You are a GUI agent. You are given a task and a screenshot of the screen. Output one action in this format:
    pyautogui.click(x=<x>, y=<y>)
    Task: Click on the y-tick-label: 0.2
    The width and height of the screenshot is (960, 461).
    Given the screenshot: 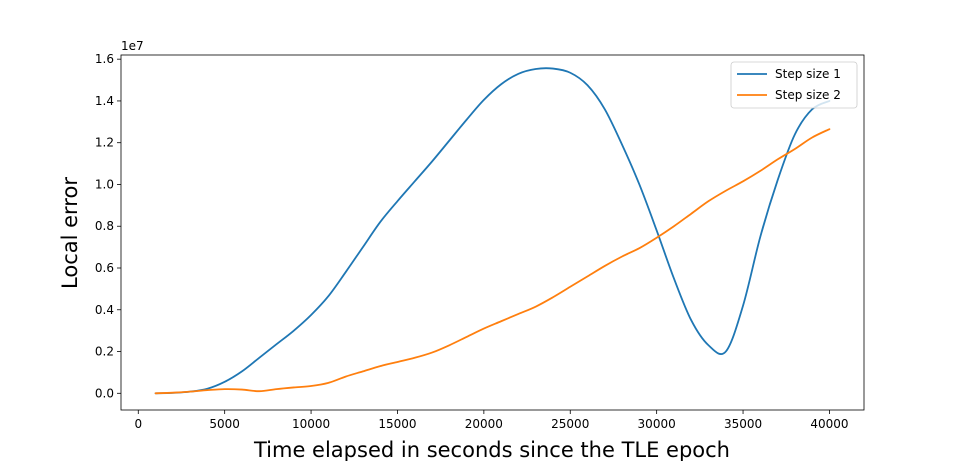 What is the action you would take?
    pyautogui.click(x=104, y=352)
    